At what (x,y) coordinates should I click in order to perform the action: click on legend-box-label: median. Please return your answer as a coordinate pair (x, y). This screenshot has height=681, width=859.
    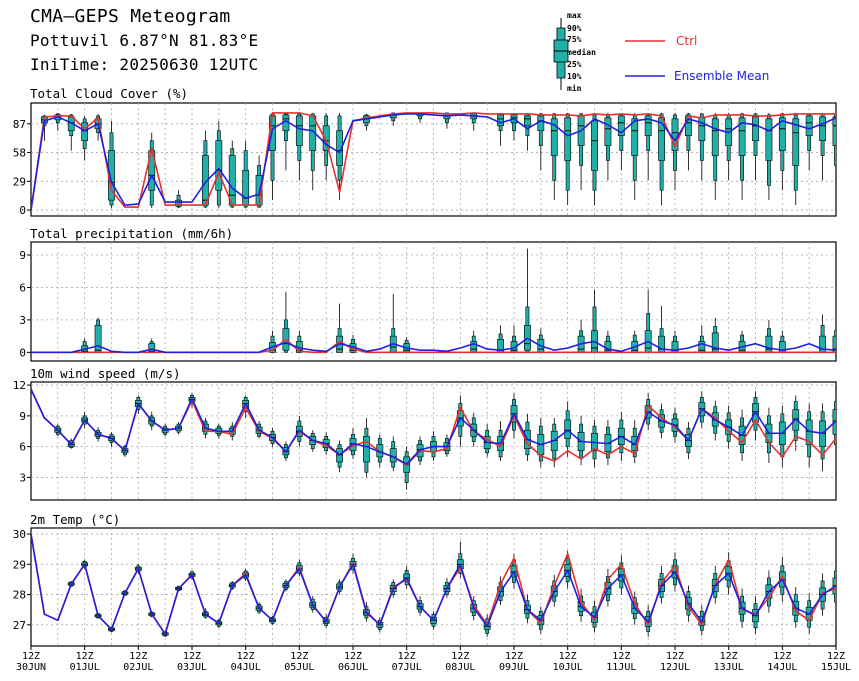
    Looking at the image, I should click on (581, 52).